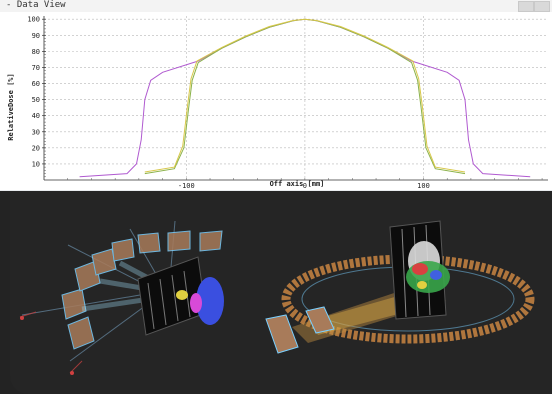  I want to click on pane-border, so click(276, 398).